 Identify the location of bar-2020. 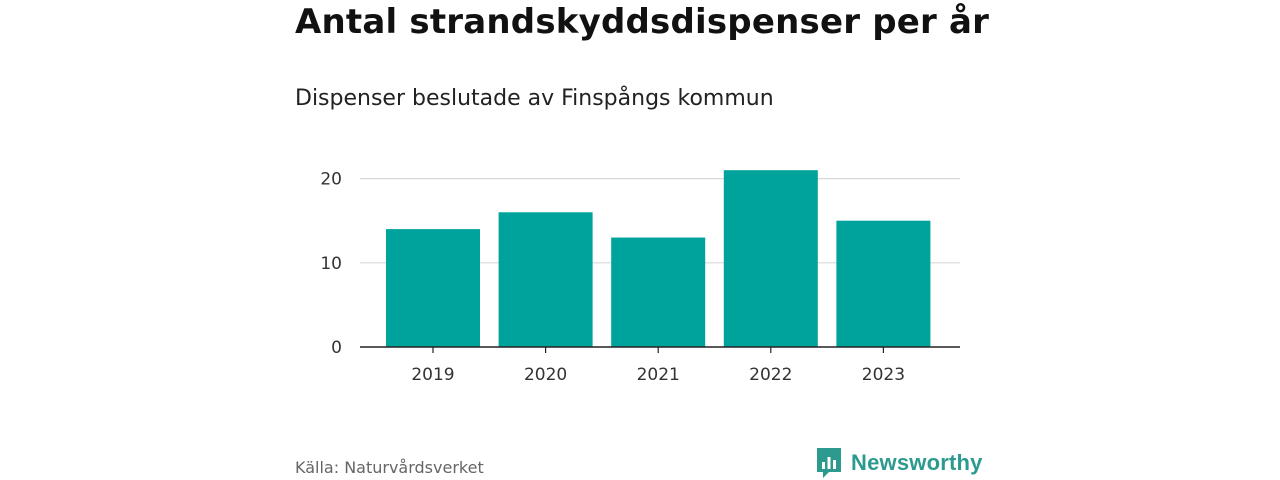
(545, 279).